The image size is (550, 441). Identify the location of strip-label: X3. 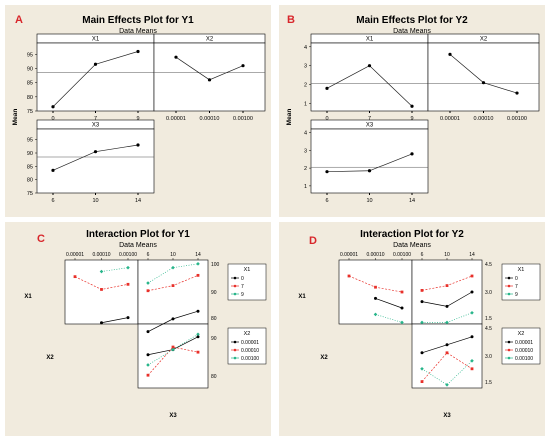
(96, 126).